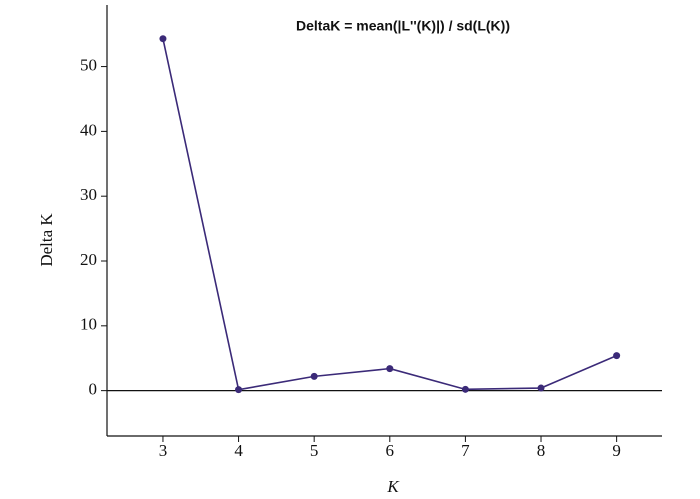 This screenshot has width=700, height=499. I want to click on x-axis-label: K, so click(393, 486).